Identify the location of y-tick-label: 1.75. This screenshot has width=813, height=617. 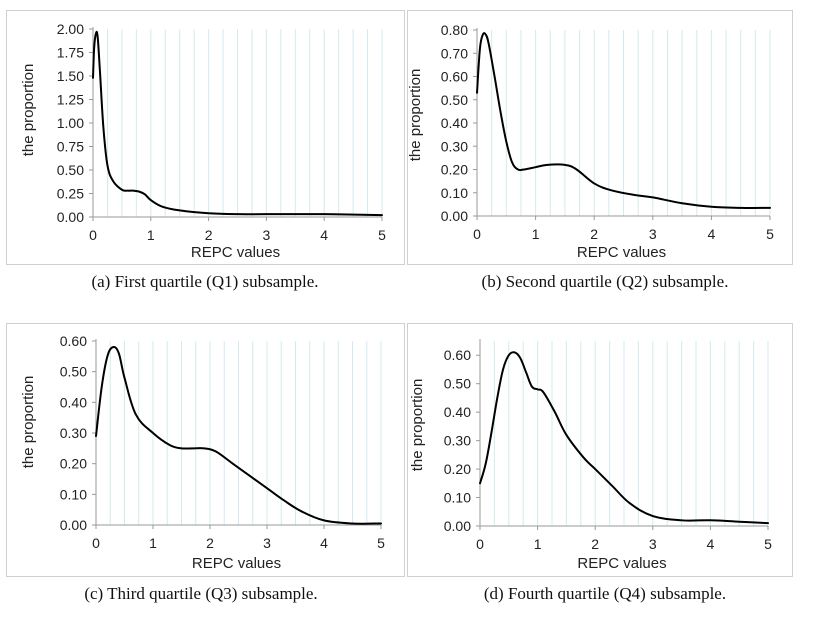
(70, 53).